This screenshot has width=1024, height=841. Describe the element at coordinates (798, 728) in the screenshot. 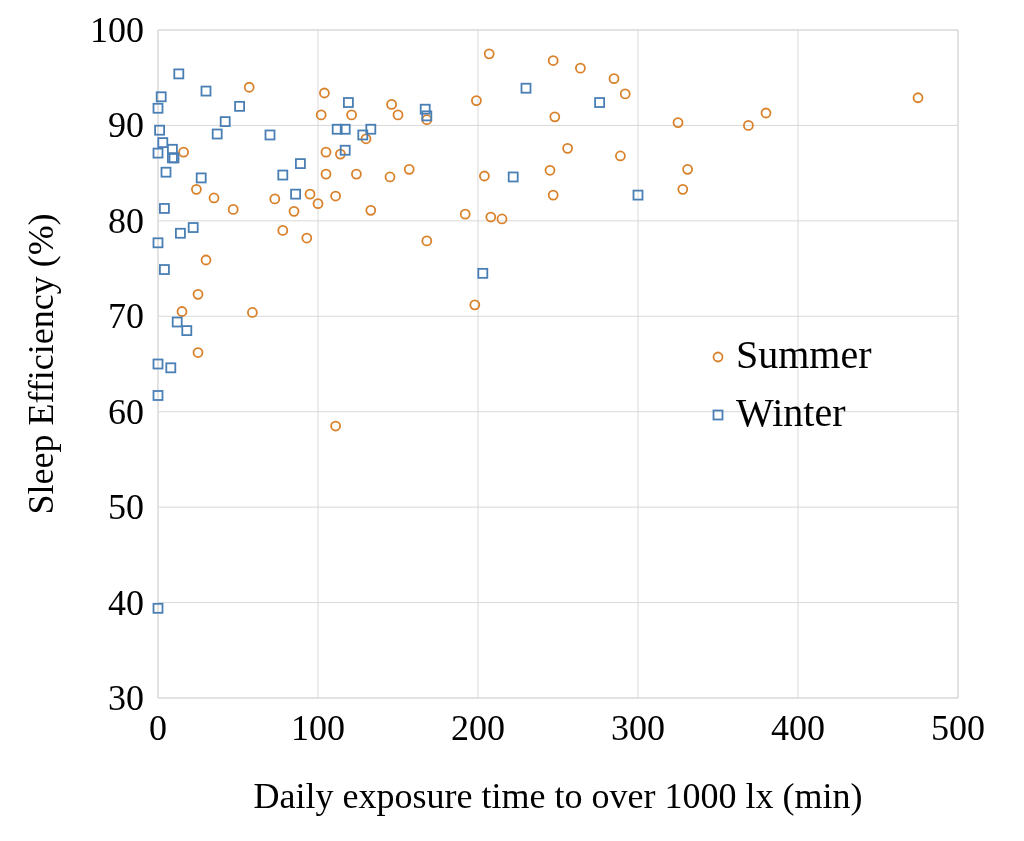

I see `x-tick-label: 400` at that location.